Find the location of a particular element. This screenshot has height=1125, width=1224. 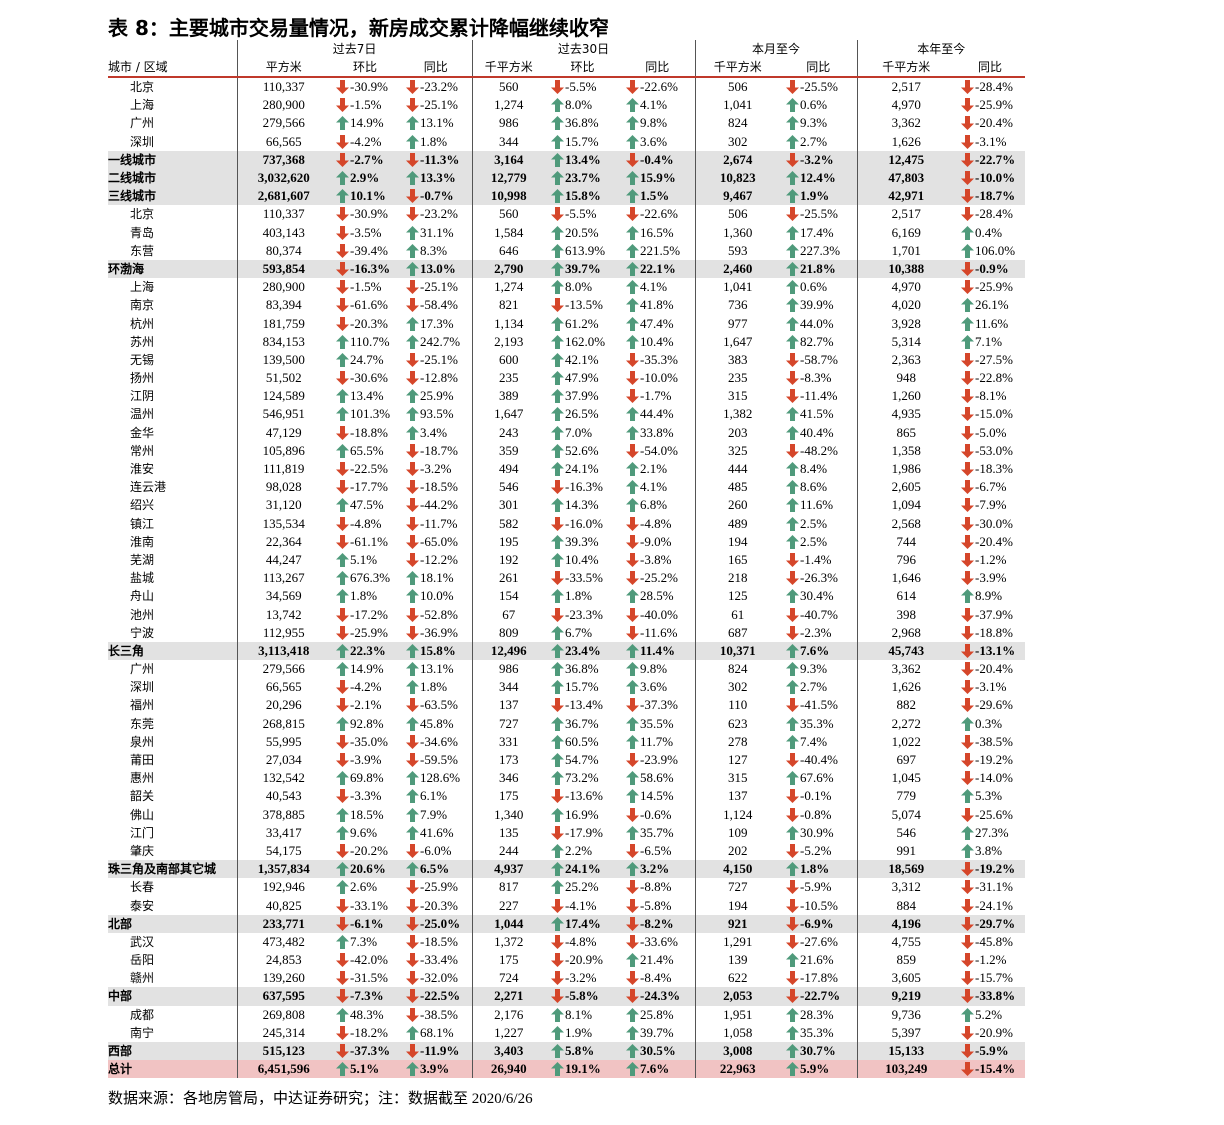

value-cell: 325 is located at coordinates (737, 450).